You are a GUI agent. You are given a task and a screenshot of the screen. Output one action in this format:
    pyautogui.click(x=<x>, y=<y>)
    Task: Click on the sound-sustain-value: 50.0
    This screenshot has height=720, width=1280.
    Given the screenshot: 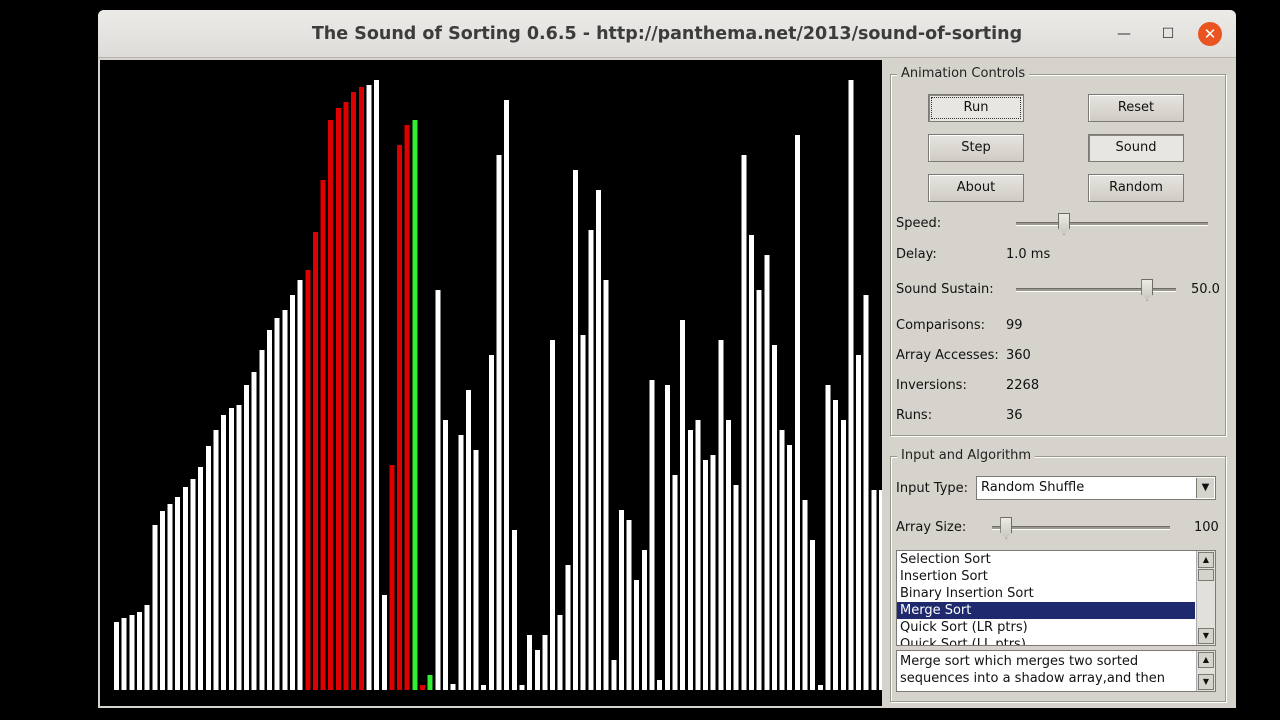 What is the action you would take?
    pyautogui.click(x=1205, y=289)
    